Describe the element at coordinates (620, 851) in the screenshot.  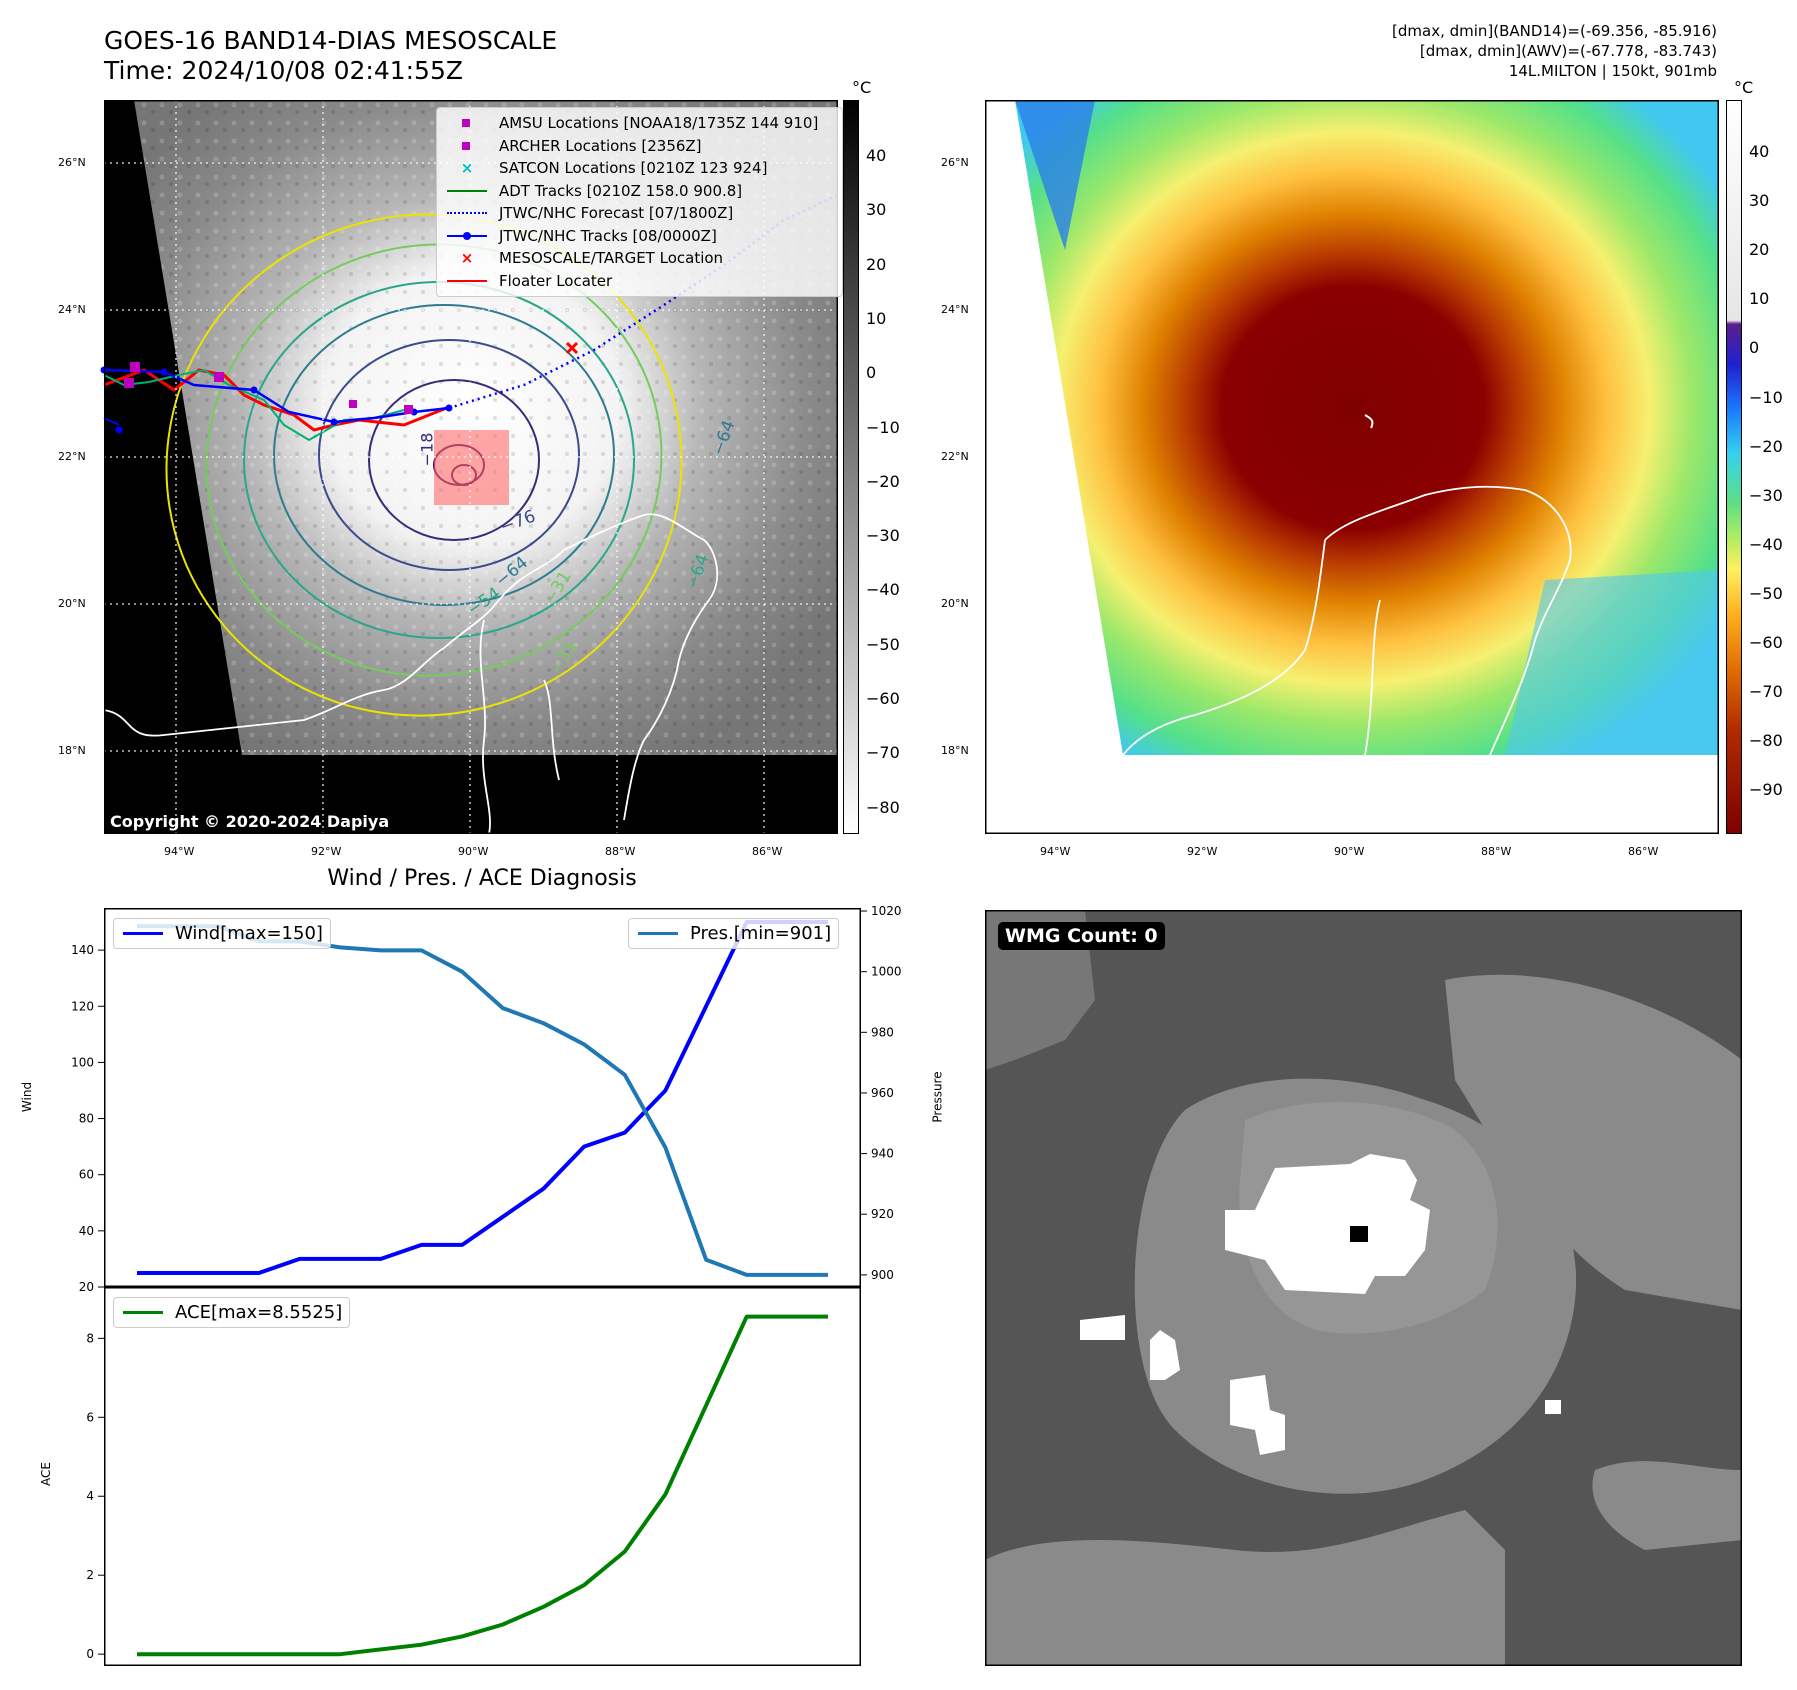
I see `lon-tick: 88°W` at that location.